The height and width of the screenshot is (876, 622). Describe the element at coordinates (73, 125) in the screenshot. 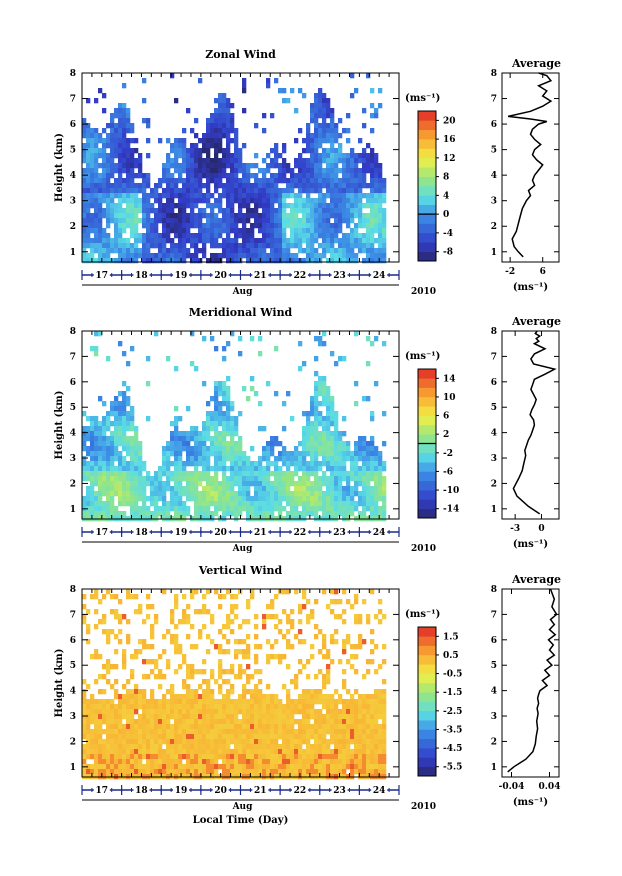

I see `zonal-ytick-label: 6` at that location.